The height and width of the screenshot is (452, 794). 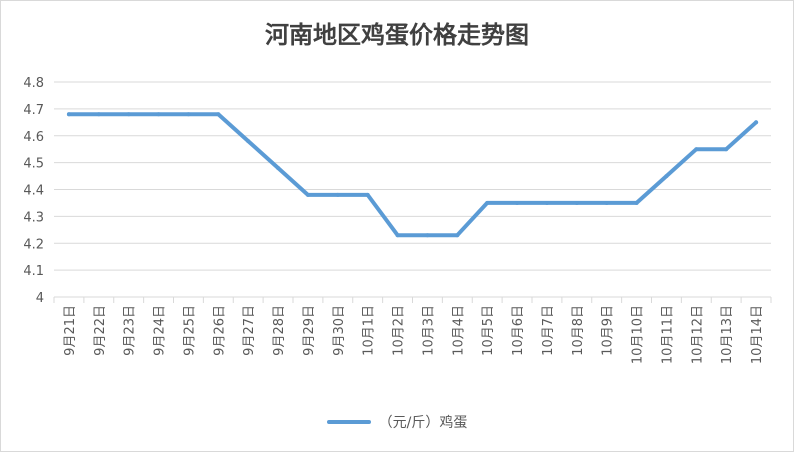 I want to click on y-tick-label: 4.1, so click(x=33, y=271).